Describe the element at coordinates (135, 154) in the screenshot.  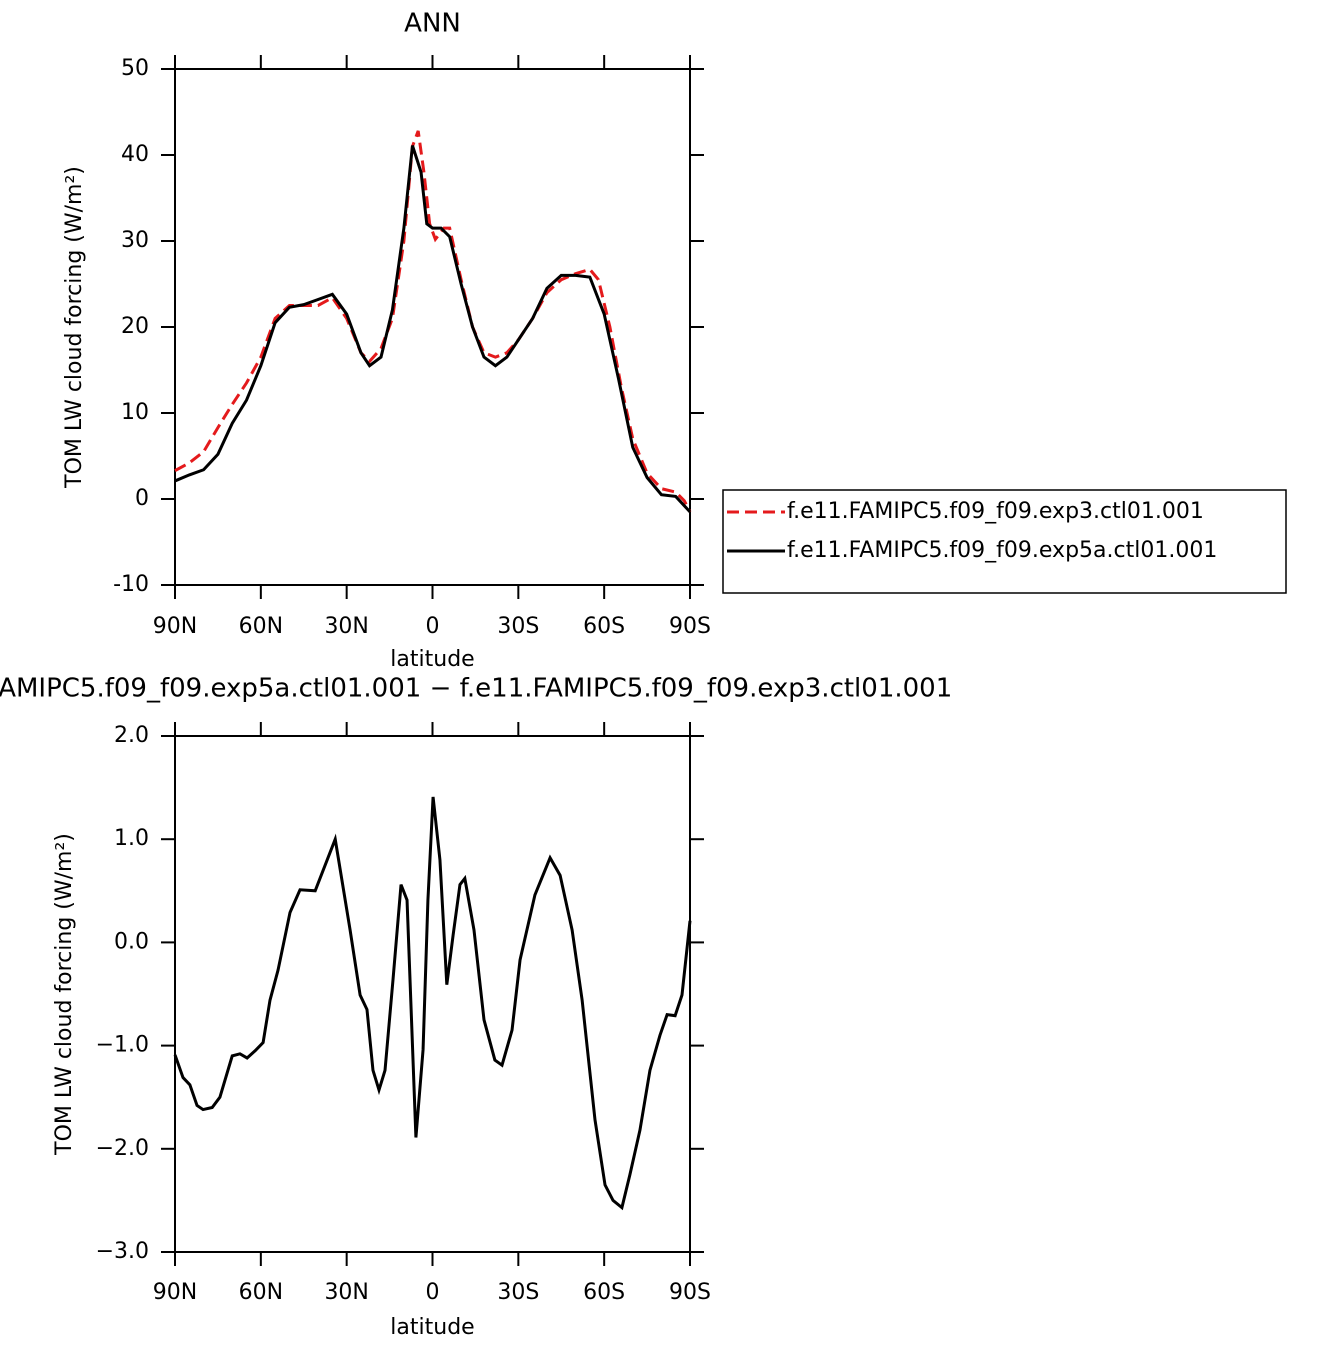
I see `y-tick-label: 40` at that location.